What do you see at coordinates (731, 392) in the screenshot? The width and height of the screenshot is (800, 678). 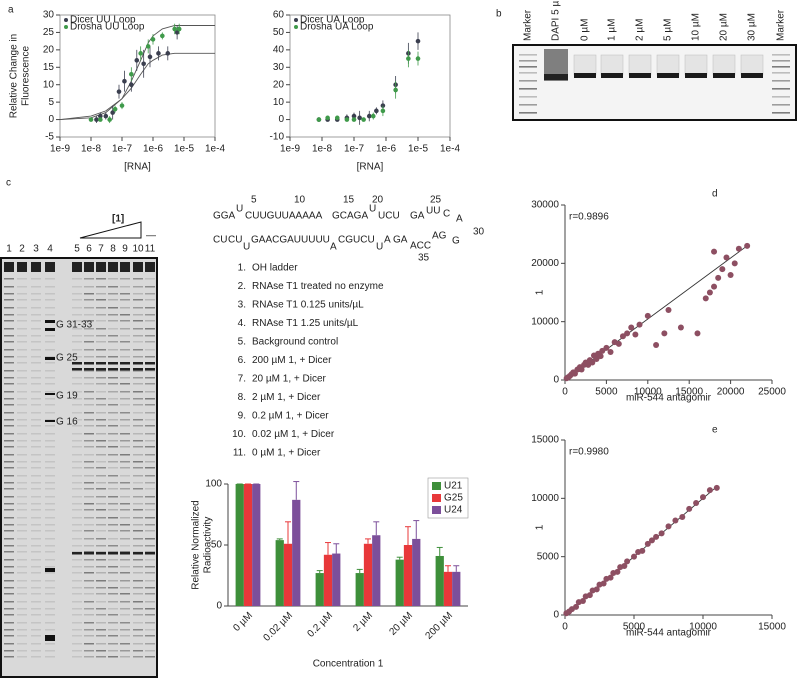 I see `x-tick-label: 20000` at bounding box center [731, 392].